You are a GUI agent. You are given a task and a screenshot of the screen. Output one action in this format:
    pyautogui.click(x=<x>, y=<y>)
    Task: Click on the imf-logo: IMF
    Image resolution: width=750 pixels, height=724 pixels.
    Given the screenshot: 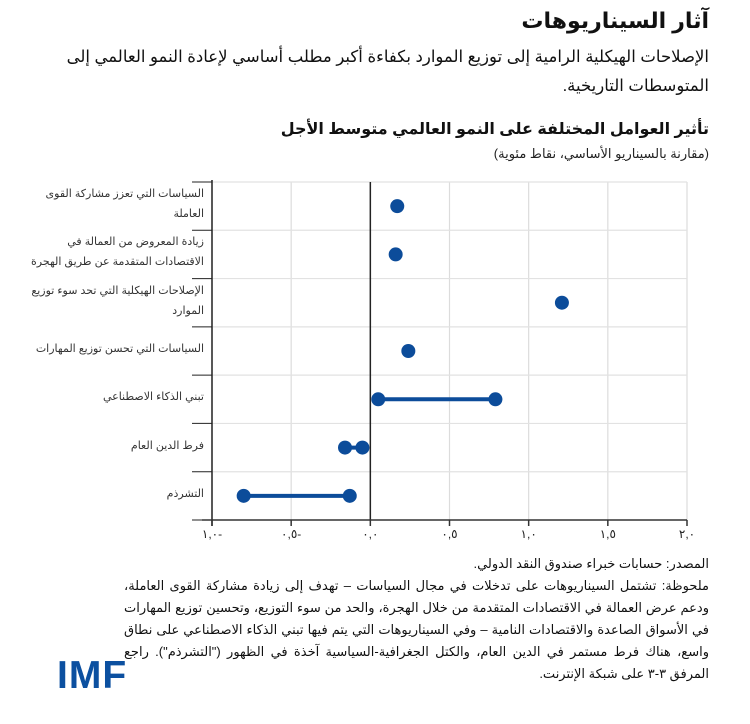 What is the action you would take?
    pyautogui.click(x=92, y=675)
    